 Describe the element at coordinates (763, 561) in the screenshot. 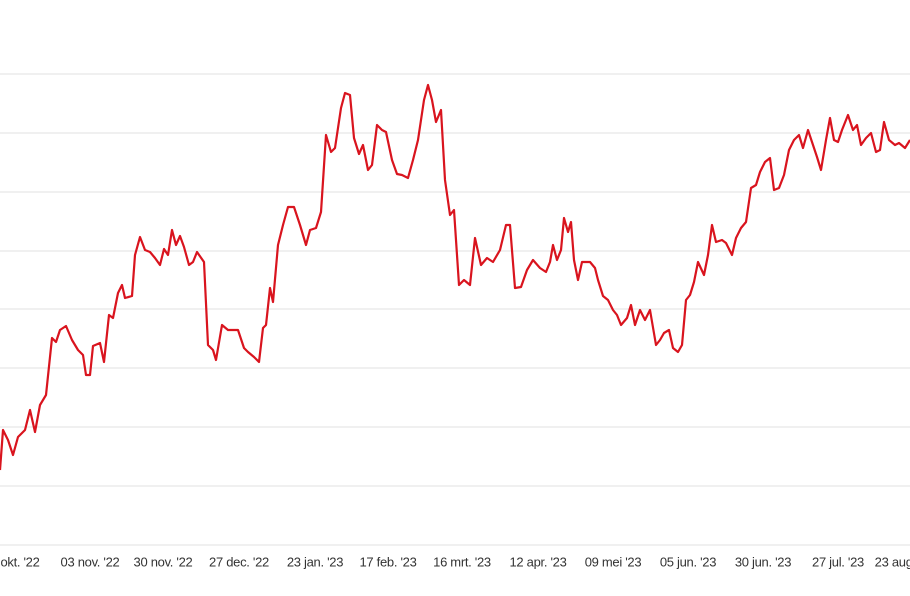

I see `x-tick-label: 30 jun. '23` at that location.